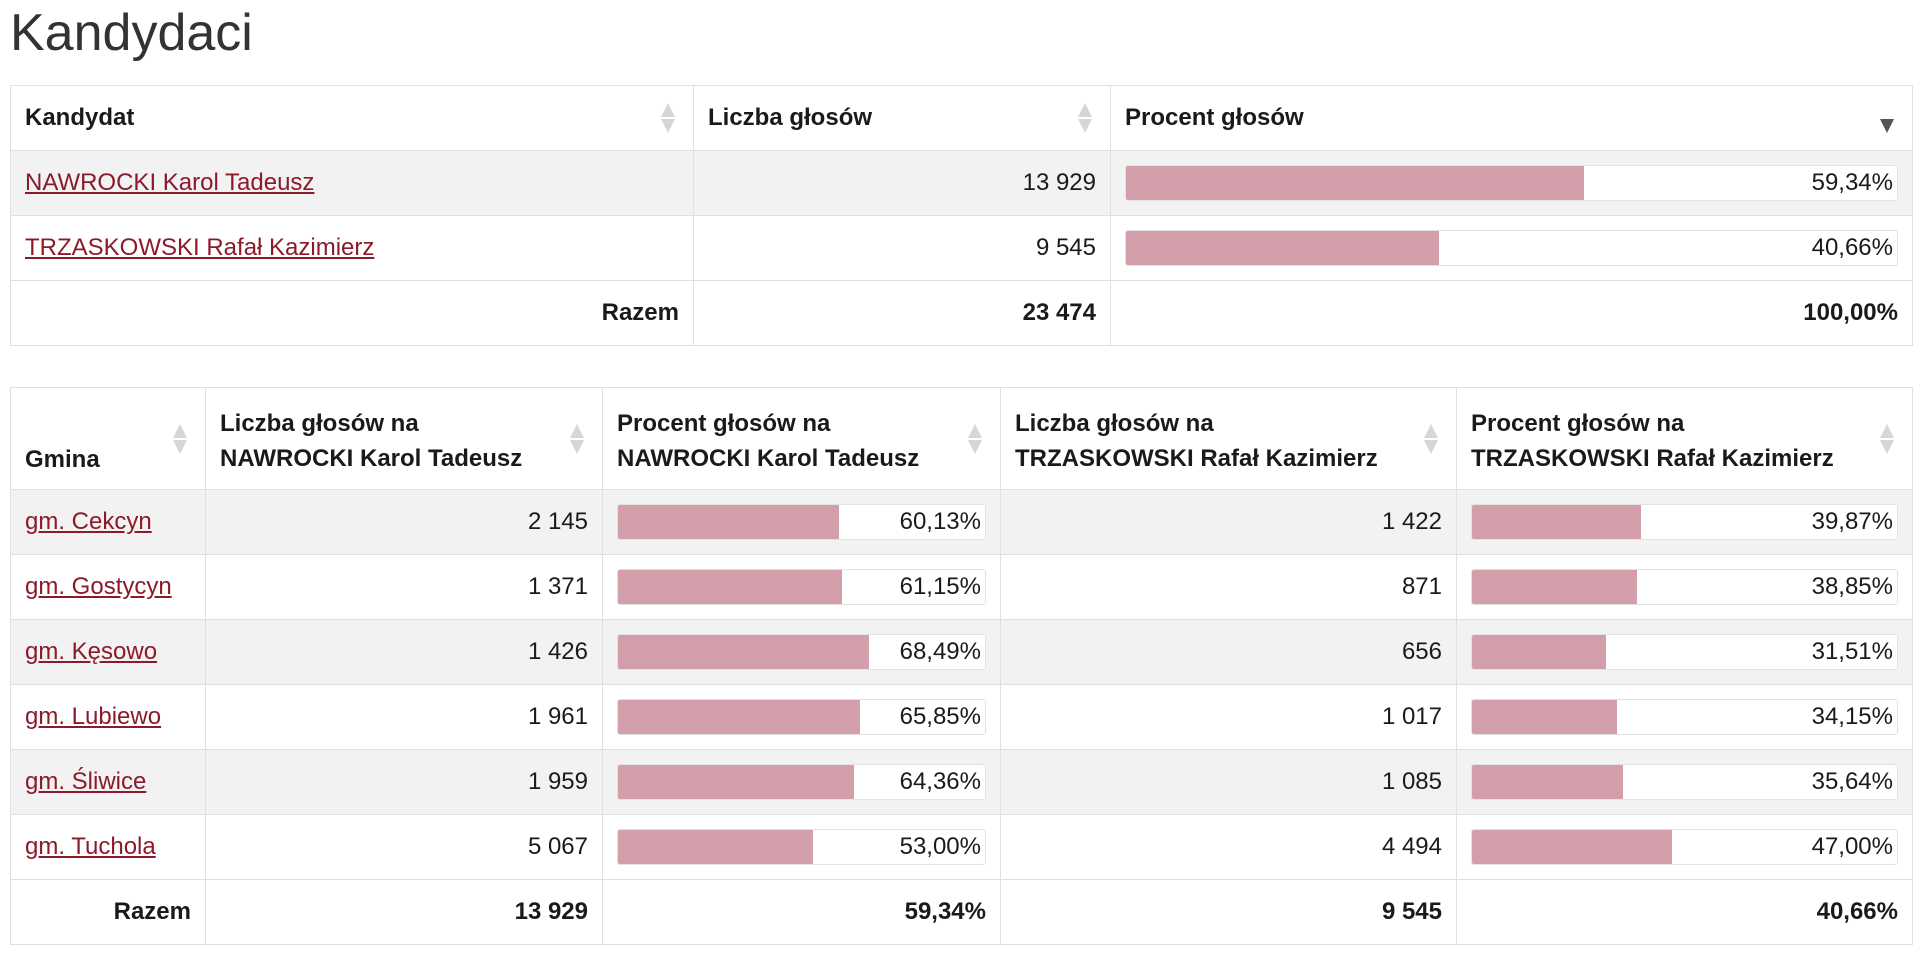 The height and width of the screenshot is (955, 1920). I want to click on table-row: gm. Gostycyn 1 371 61,15% 871 38,85%, so click(961, 587).